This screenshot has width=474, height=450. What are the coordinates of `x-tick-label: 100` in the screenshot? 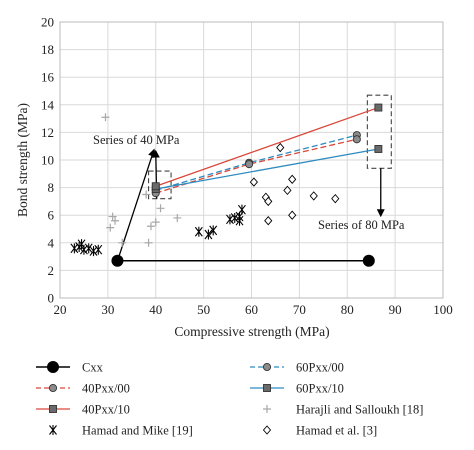 It's located at (443, 309).